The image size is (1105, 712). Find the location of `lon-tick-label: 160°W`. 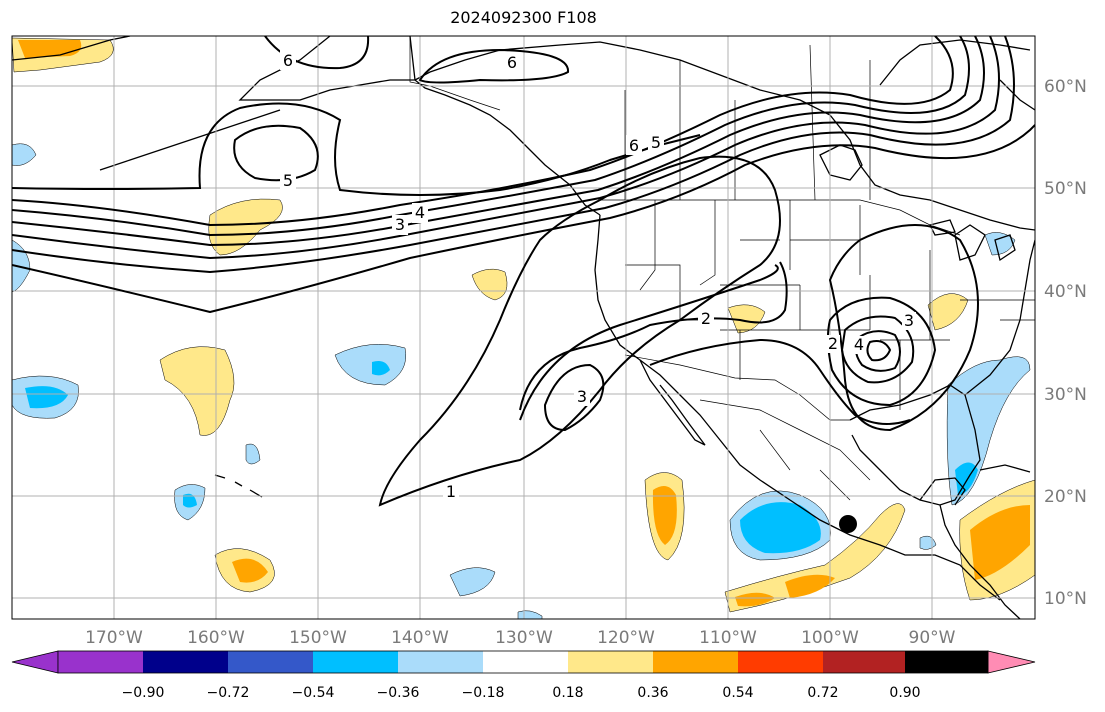

lon-tick-label: 160°W is located at coordinates (216, 638).